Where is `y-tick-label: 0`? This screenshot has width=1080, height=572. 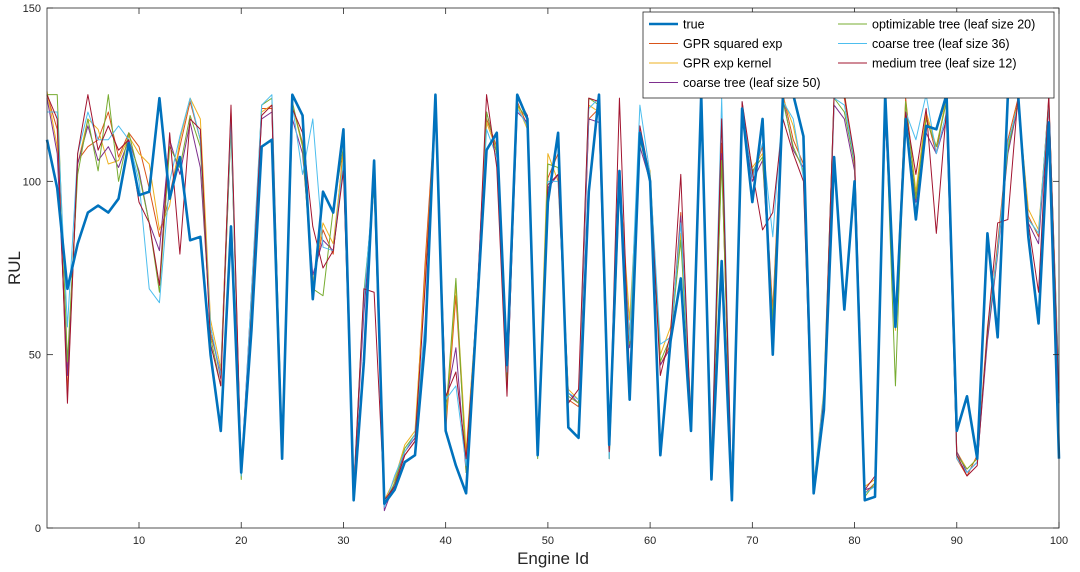
y-tick-label: 0 is located at coordinates (38, 529).